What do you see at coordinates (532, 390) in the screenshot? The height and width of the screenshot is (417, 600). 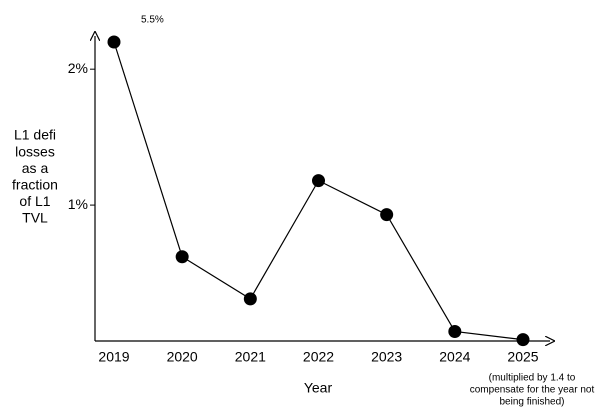 I see `note: compensate for the year not` at bounding box center [532, 390].